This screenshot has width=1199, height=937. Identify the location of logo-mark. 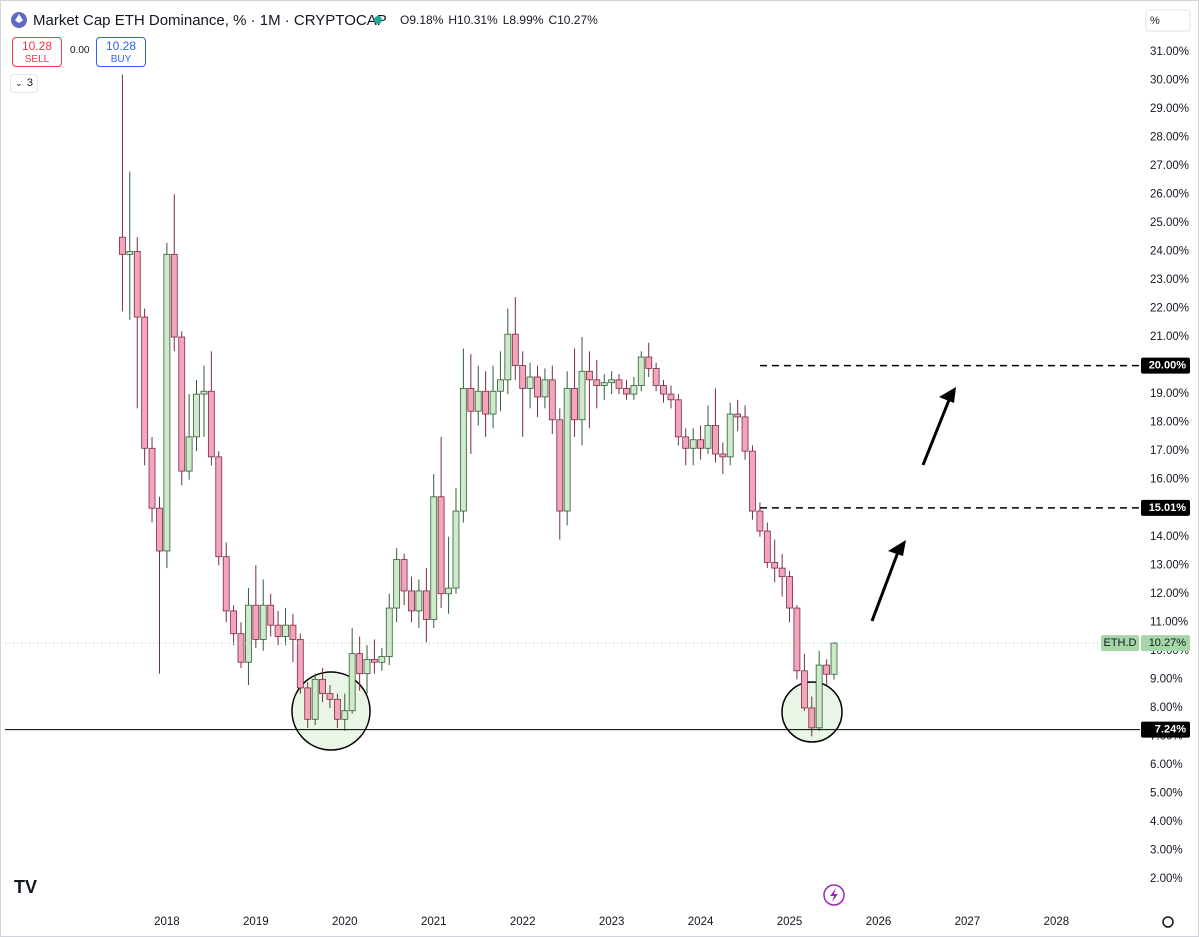
(19, 18).